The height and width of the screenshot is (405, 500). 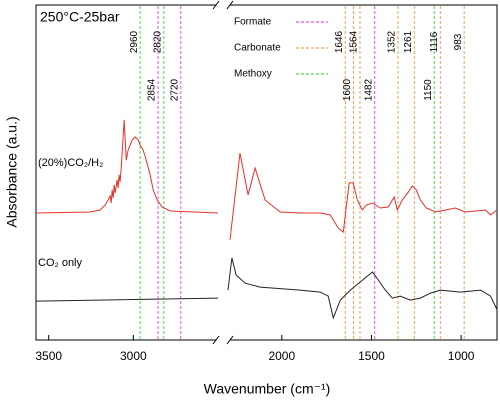 I want to click on band-label: 1261, so click(x=408, y=41).